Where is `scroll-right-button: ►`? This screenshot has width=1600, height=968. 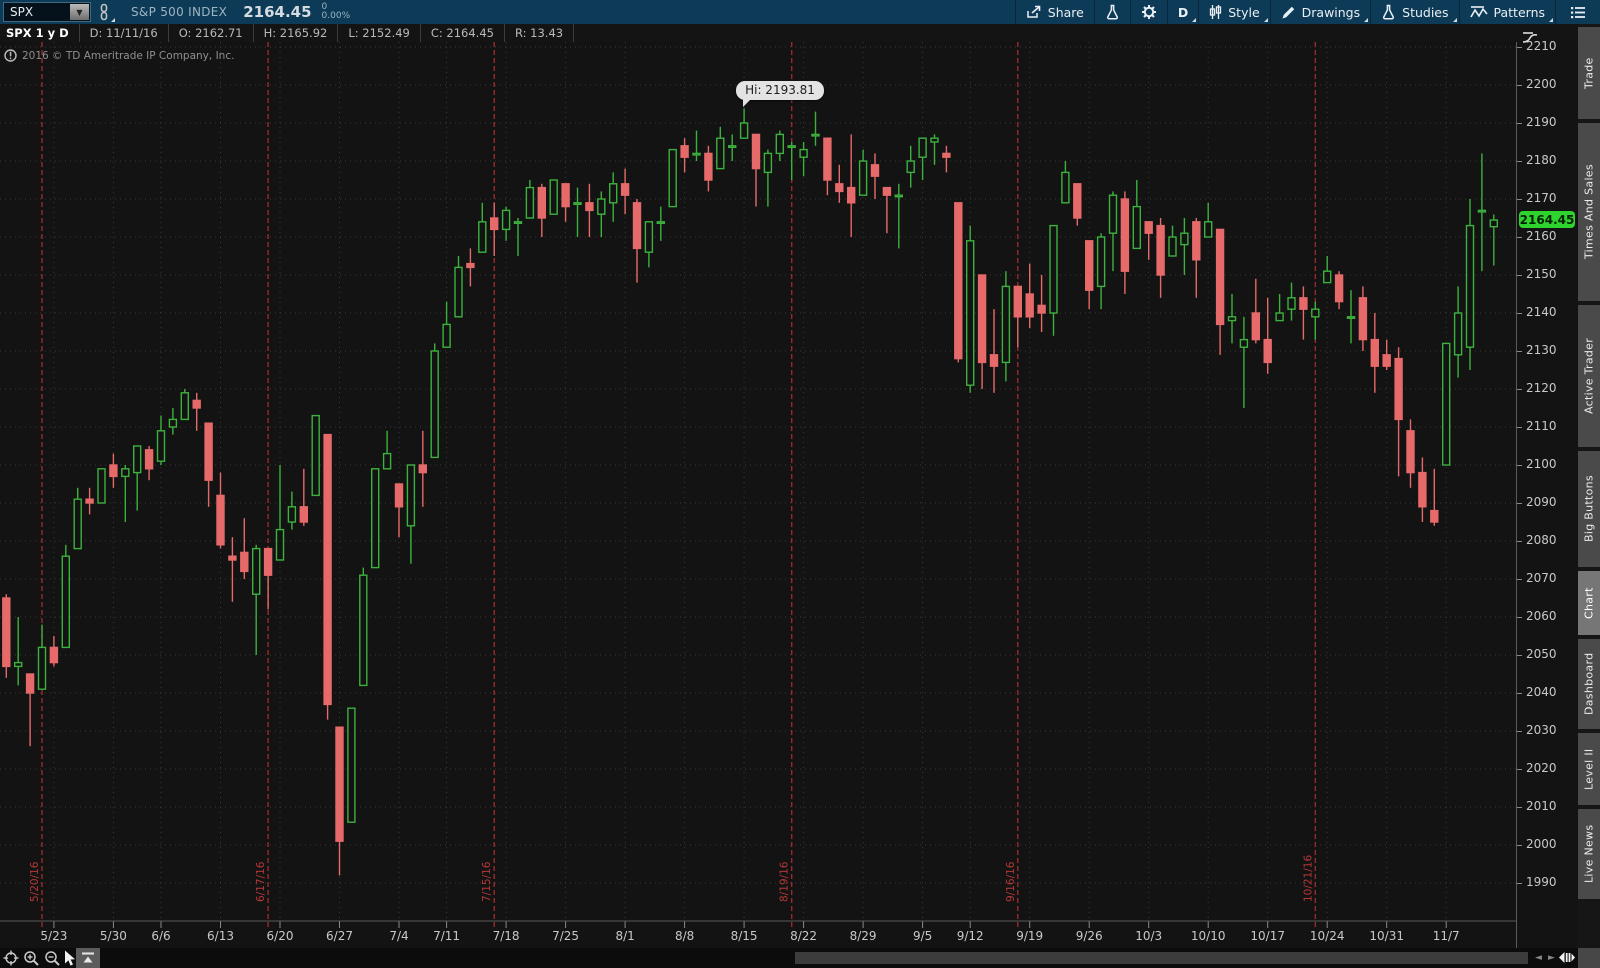 scroll-right-button: ► is located at coordinates (1551, 958).